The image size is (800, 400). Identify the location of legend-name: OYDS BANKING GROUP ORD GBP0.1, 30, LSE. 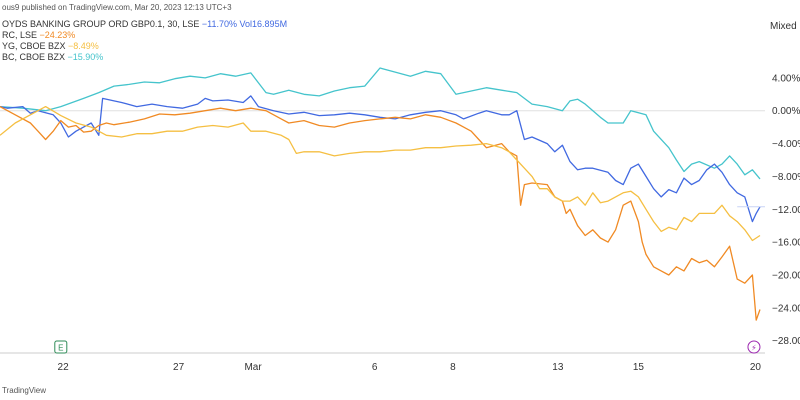
(102, 24).